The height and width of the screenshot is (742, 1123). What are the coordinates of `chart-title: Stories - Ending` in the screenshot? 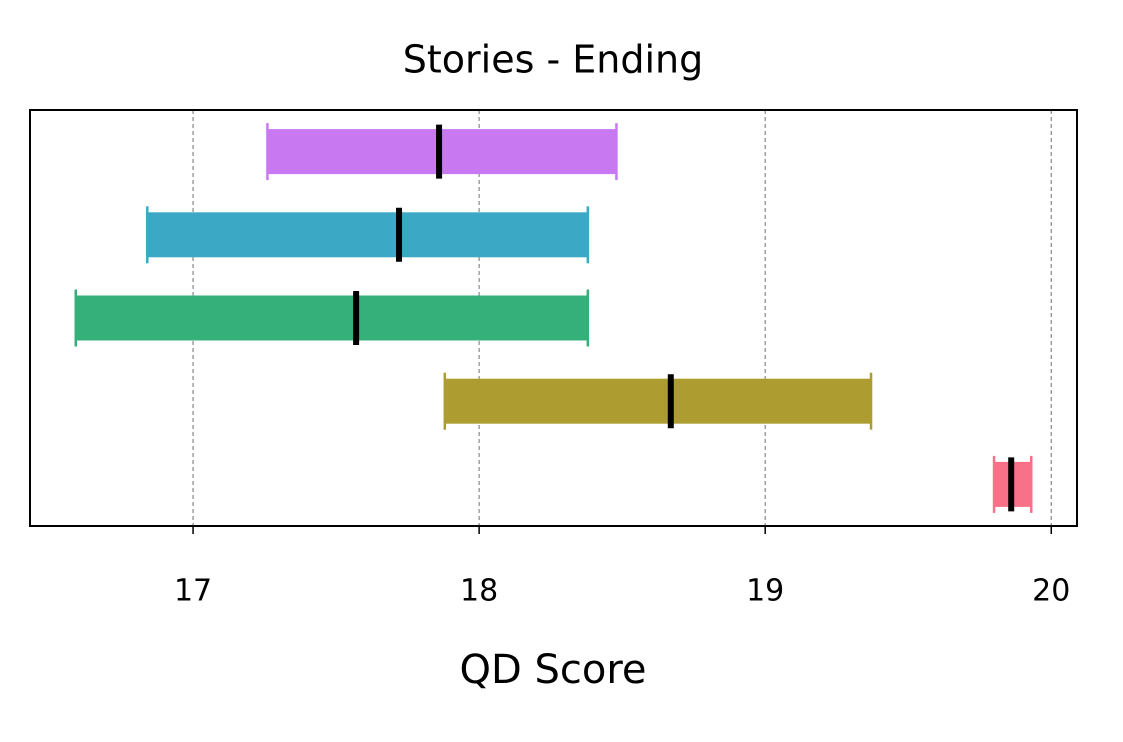 It's located at (553, 60).